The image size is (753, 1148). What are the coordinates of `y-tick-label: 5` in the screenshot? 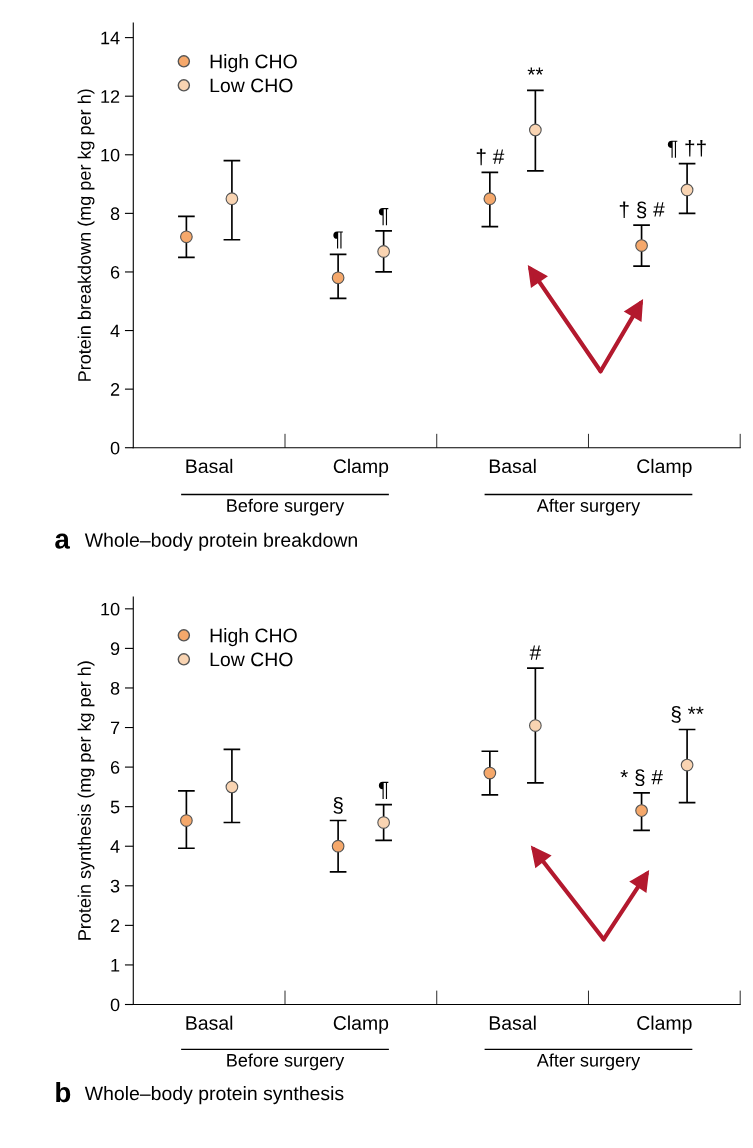 It's located at (115, 807).